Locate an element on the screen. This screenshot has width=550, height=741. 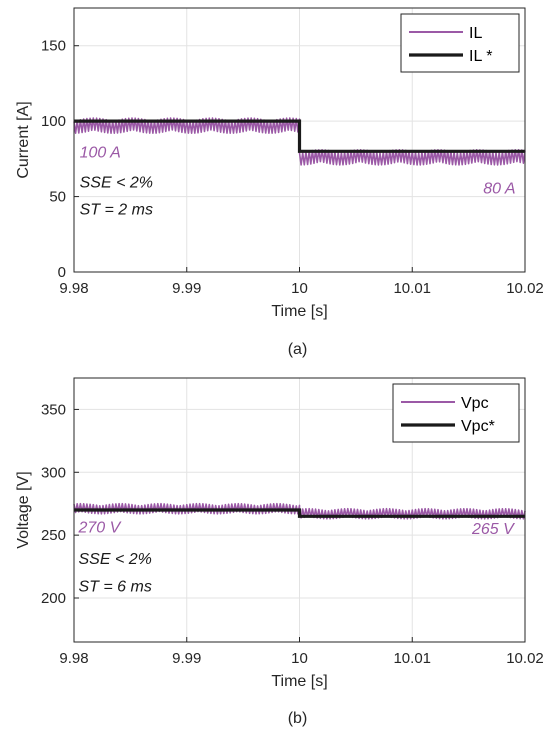
panel-caption: (a) is located at coordinates (298, 349).